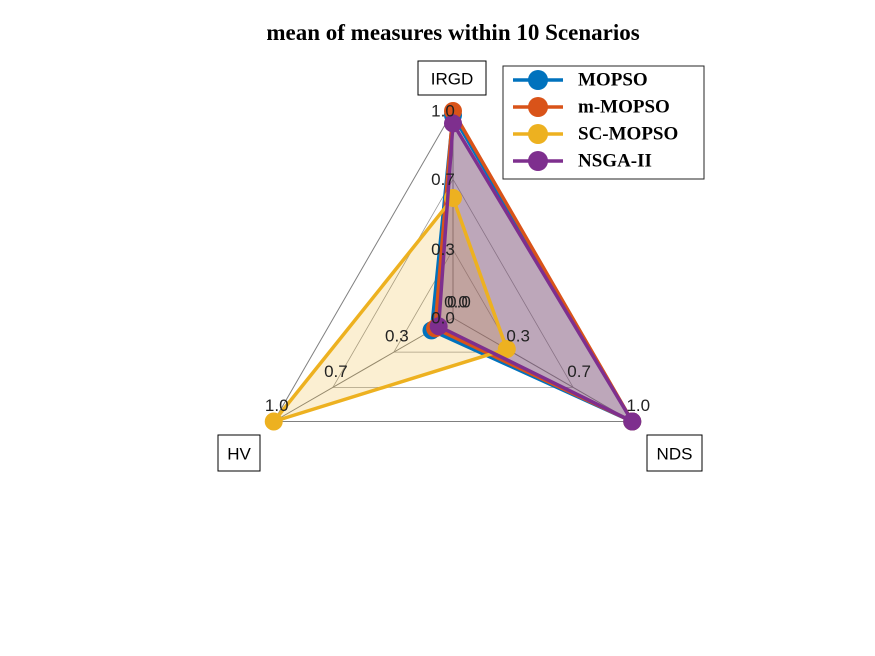 The image size is (875, 656). I want to click on legend-item-sc-mopso: SC-MOPSO, so click(595, 134).